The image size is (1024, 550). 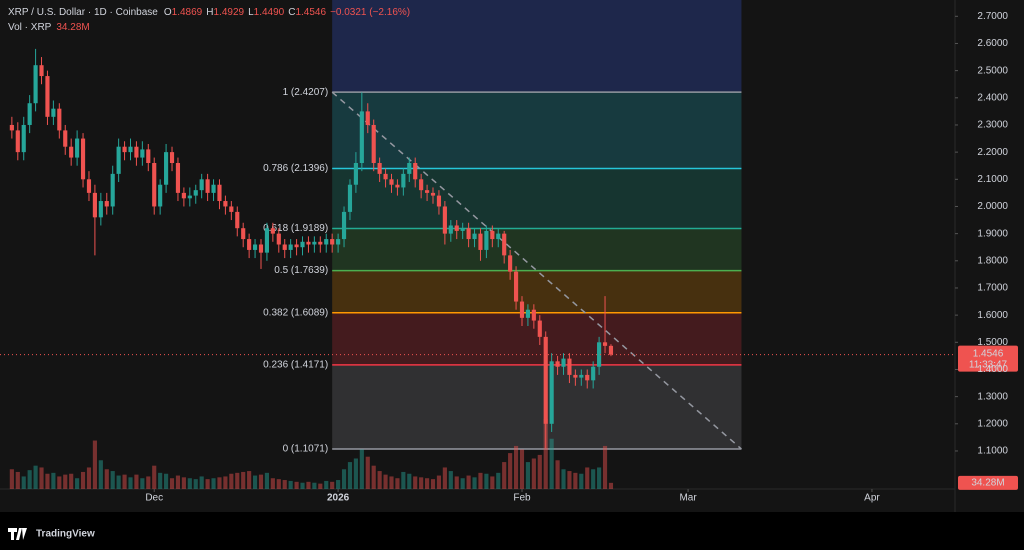 What do you see at coordinates (987, 482) in the screenshot?
I see `volume-tag-label: 34.28M` at bounding box center [987, 482].